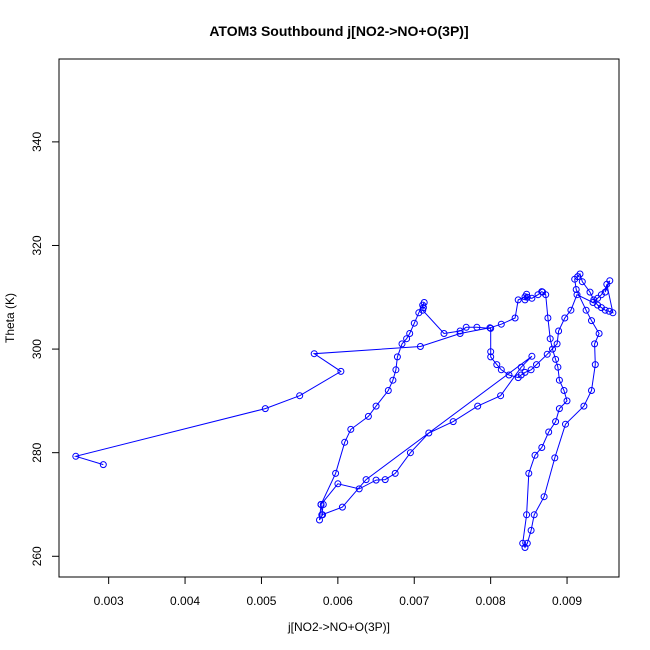 This screenshot has width=650, height=650. What do you see at coordinates (338, 627) in the screenshot?
I see `x-axis-label: j[NO2->NO+O(3P)]` at bounding box center [338, 627].